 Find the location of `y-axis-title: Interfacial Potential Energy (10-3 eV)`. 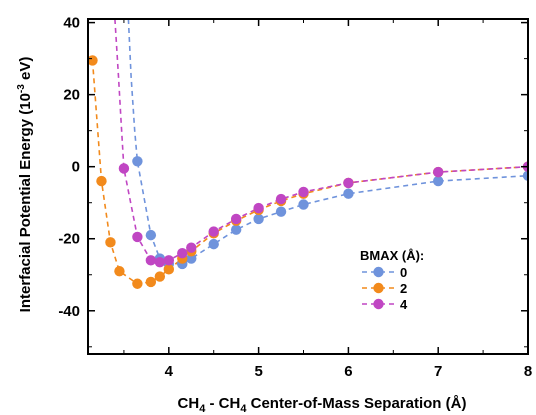

y-axis-title: Interfacial Potential Energy (10-3 eV) is located at coordinates (25, 185).